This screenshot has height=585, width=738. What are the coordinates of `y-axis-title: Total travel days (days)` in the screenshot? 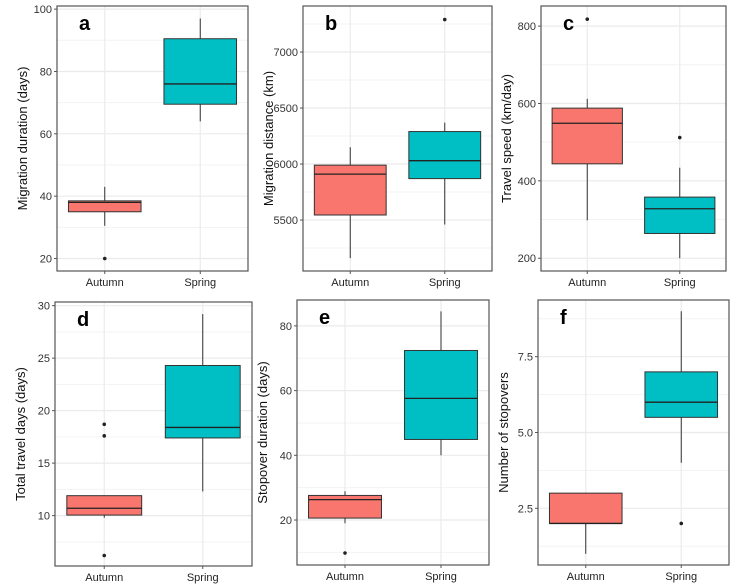 It's located at (20, 434).